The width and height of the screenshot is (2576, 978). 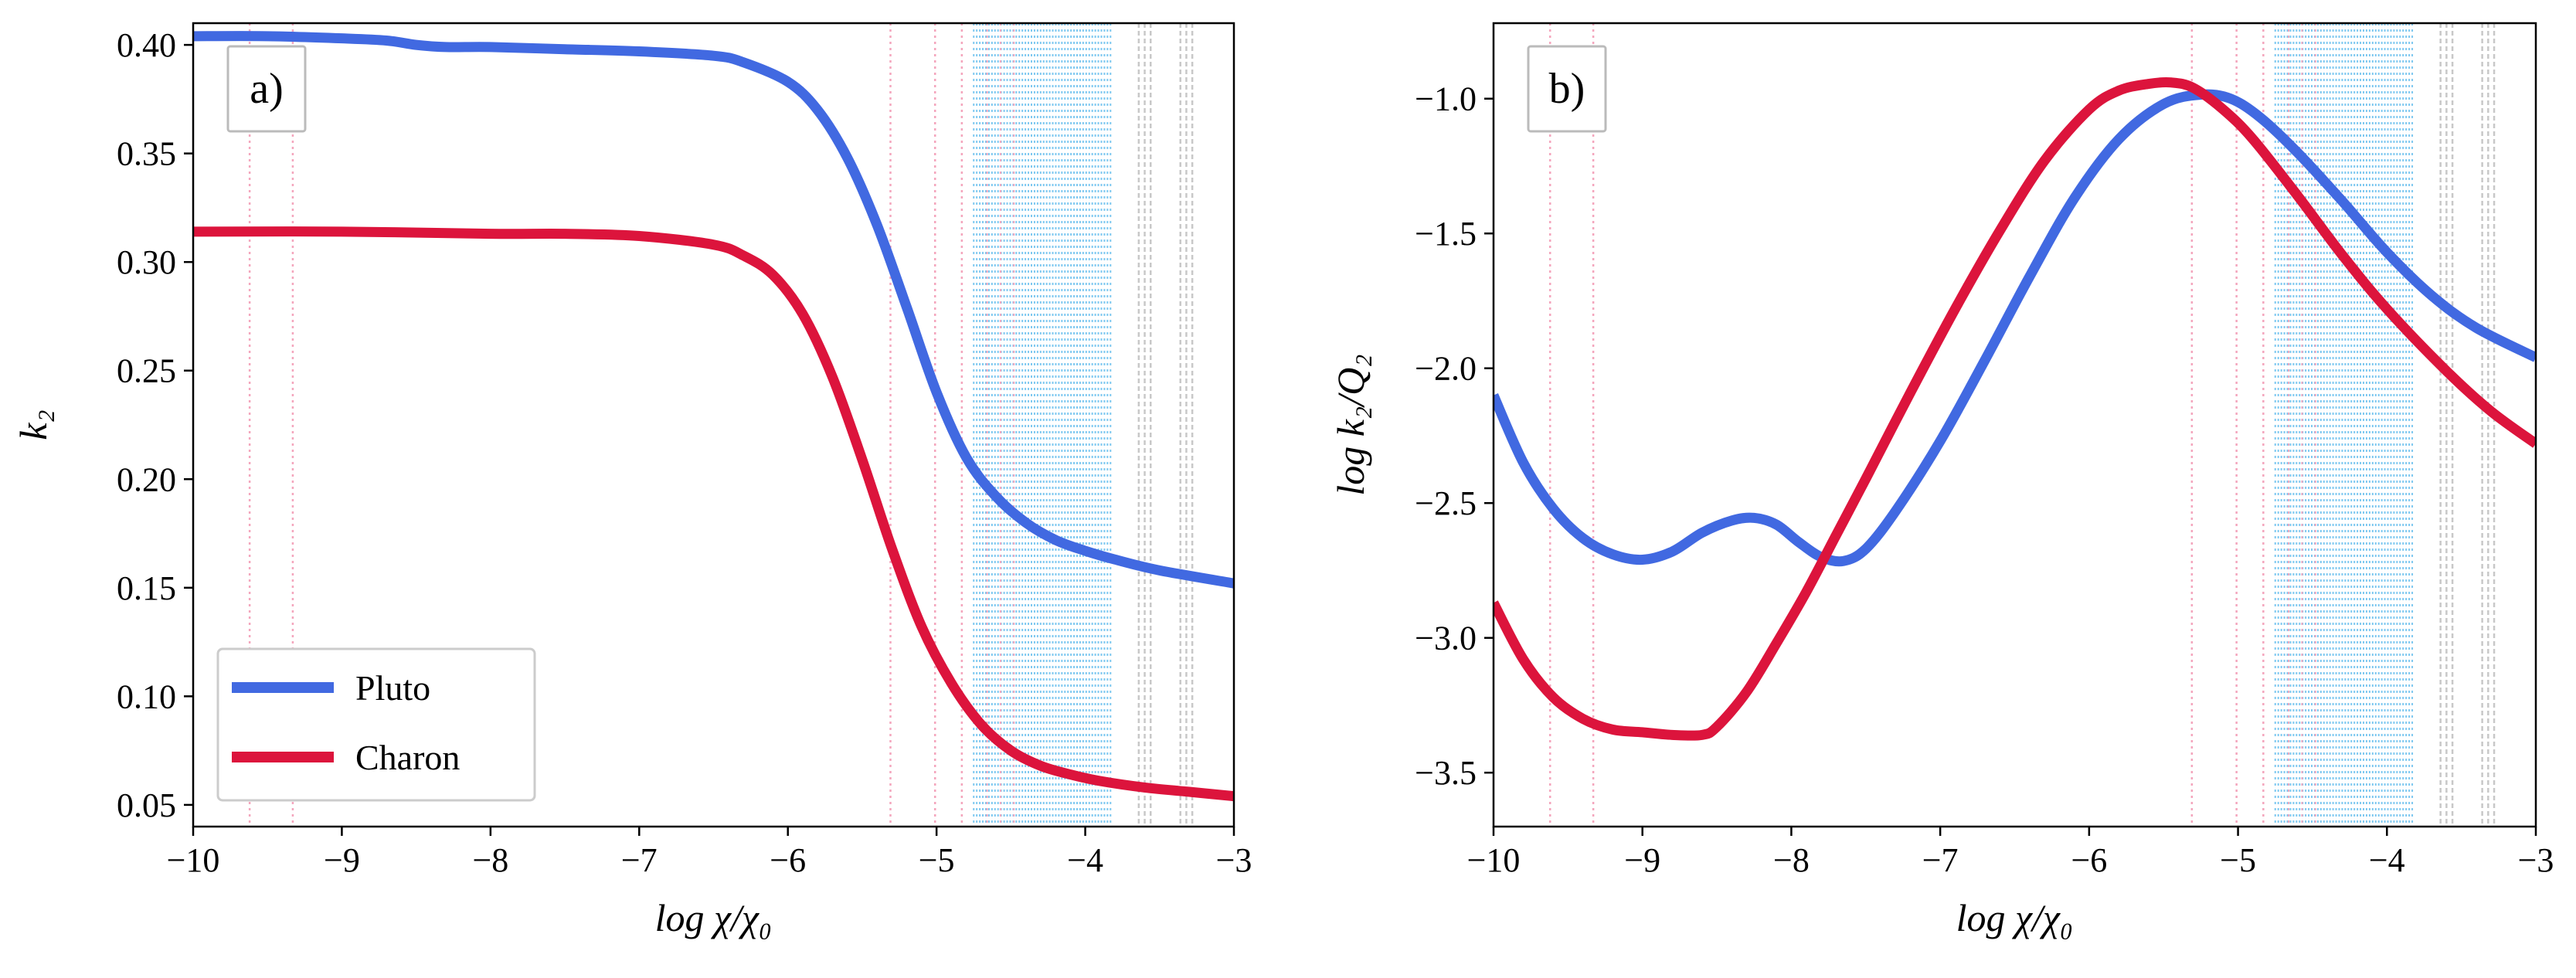 What do you see at coordinates (146, 479) in the screenshot?
I see `y-tick-label: 0.20` at bounding box center [146, 479].